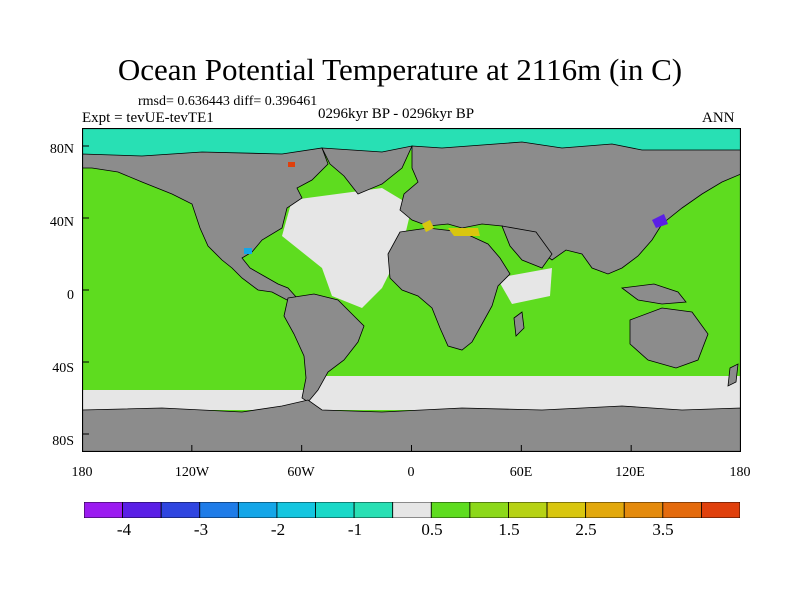 This screenshot has width=800, height=600. I want to click on western-med-anomaly, so click(428, 226).